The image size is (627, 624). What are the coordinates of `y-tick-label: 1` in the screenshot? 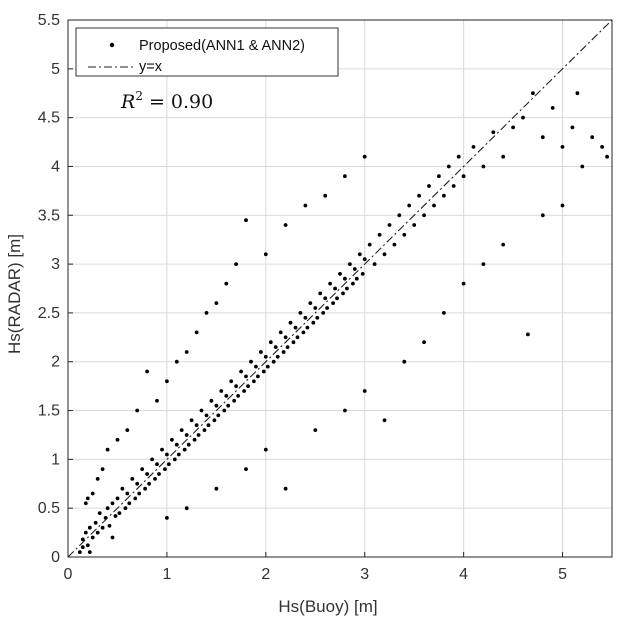 It's located at (55, 459).